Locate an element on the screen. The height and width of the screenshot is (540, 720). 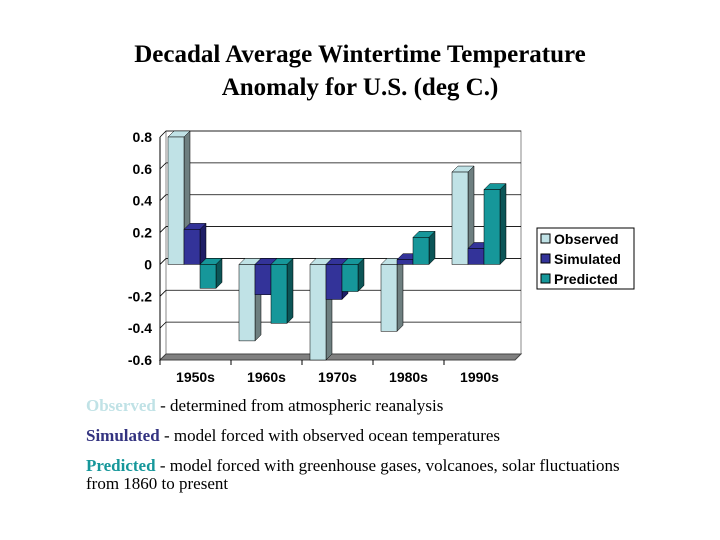
legend: Observed Simulated Predicted is located at coordinates (585, 258).